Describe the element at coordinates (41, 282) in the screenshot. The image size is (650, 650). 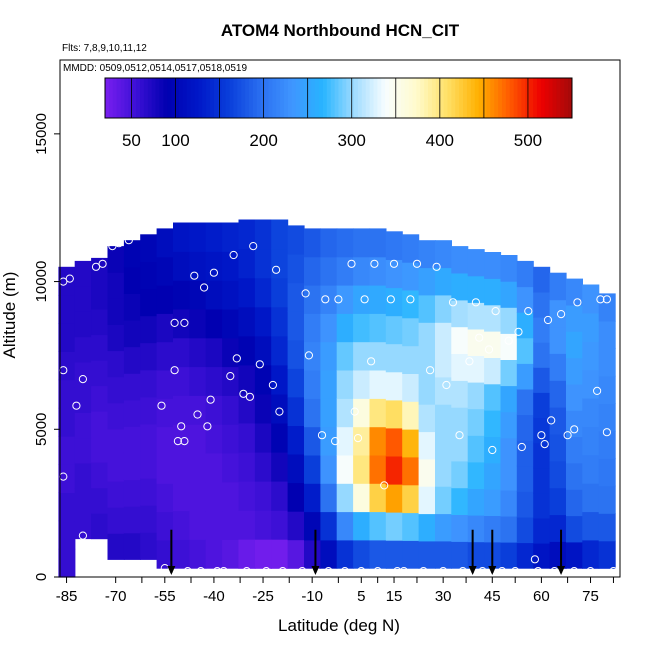
I see `y-tick-label: 10000` at that location.